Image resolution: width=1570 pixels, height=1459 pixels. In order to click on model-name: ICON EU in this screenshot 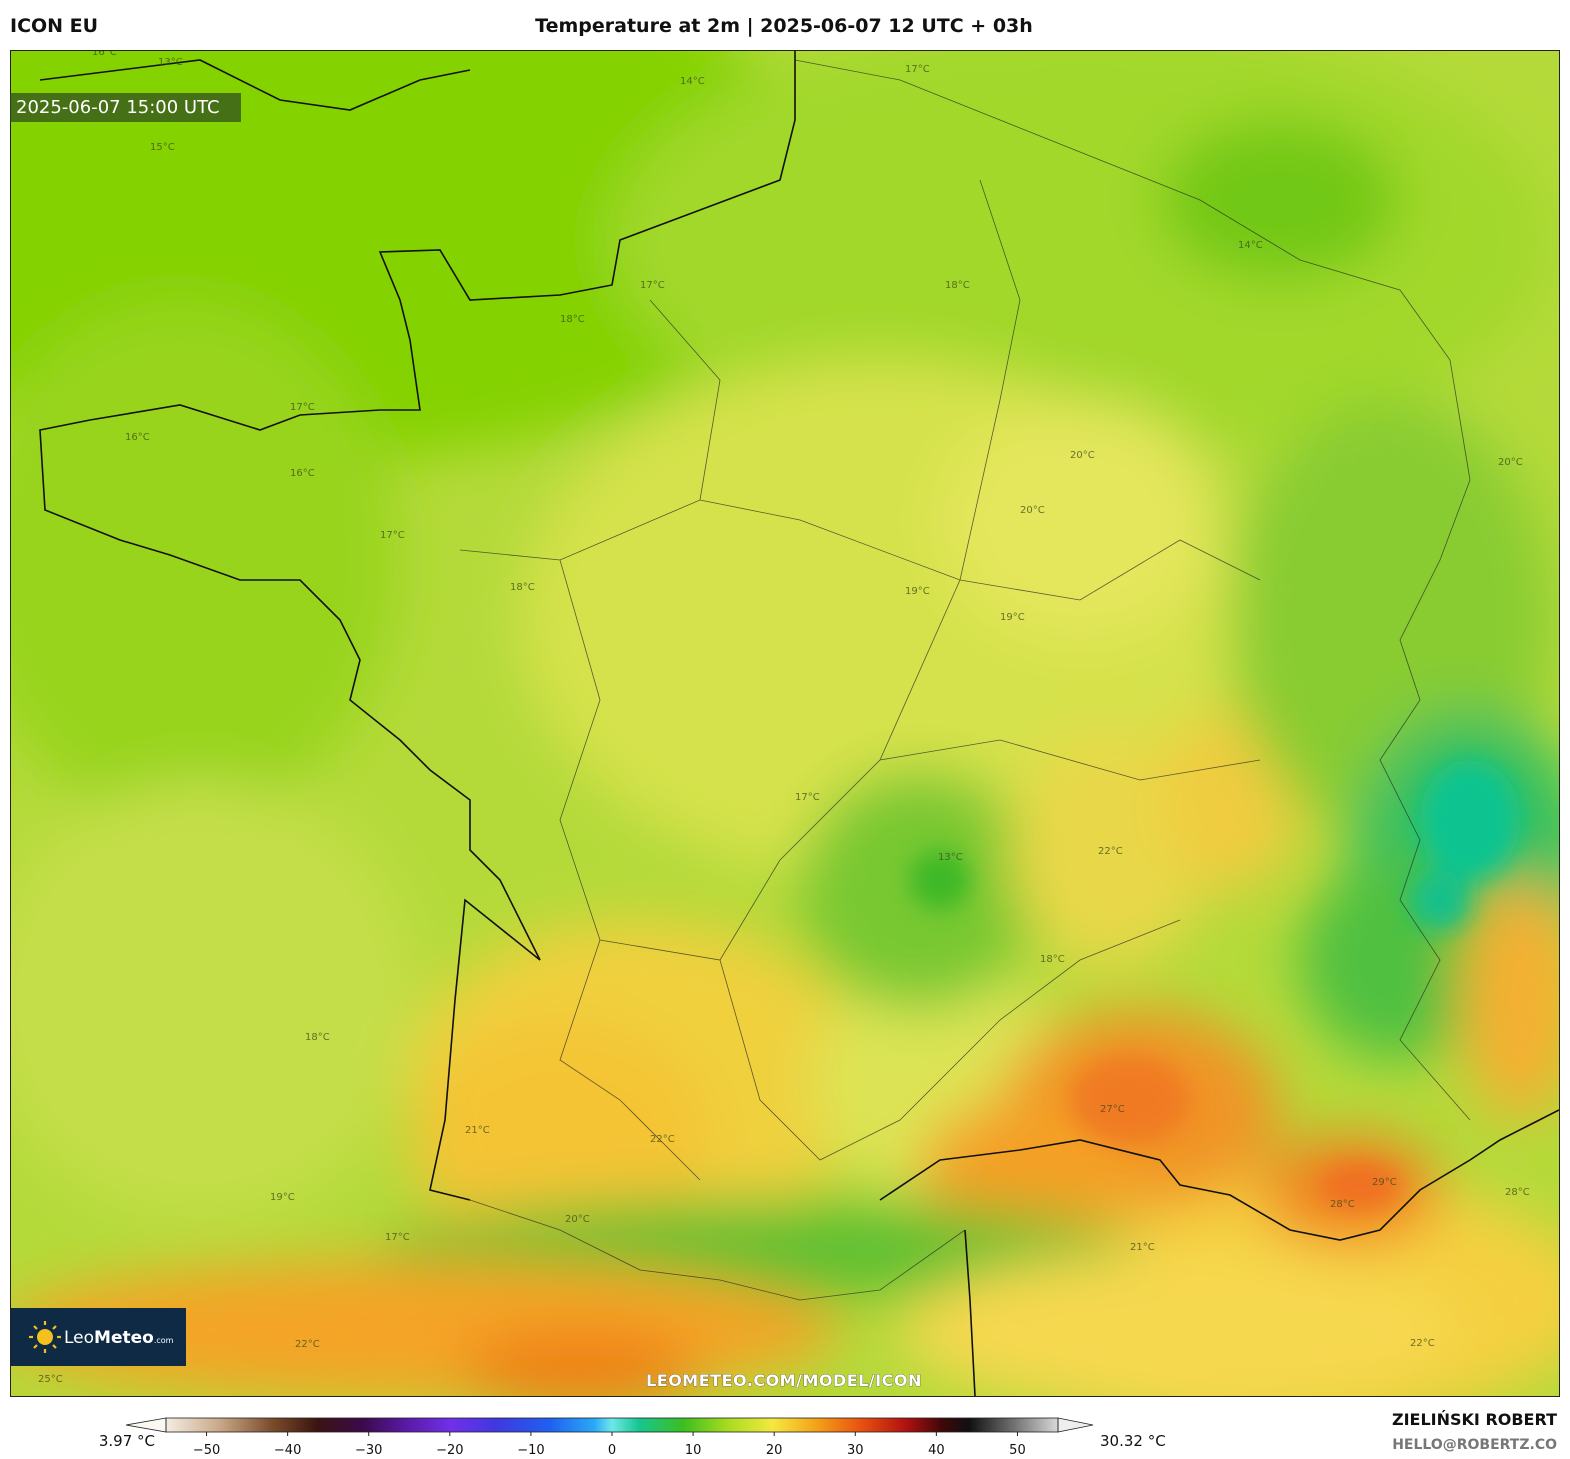, I will do `click(54, 26)`.